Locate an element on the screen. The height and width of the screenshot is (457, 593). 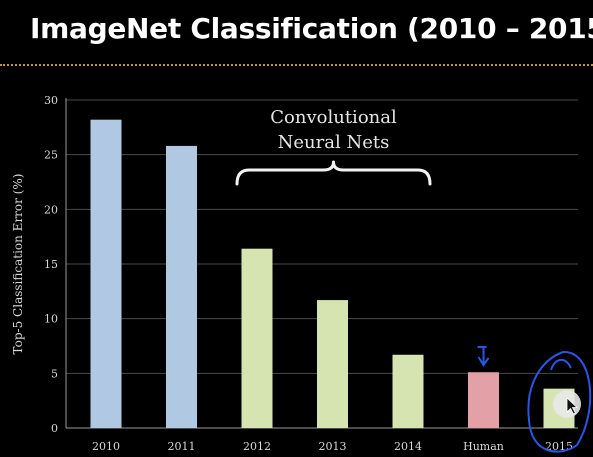
hand-drawn-arrow-icon is located at coordinates (483, 356).